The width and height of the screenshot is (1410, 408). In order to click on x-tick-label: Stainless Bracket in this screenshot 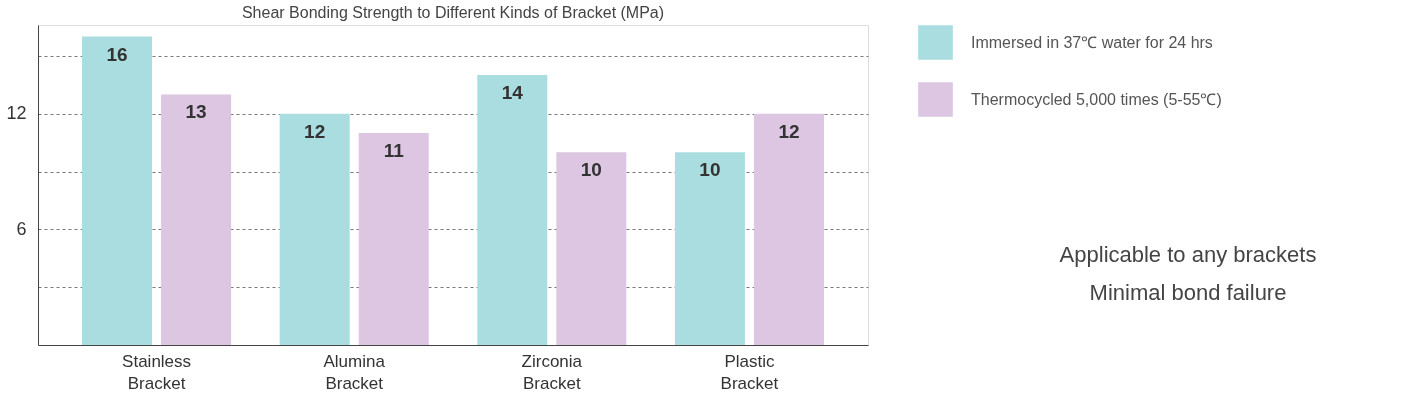, I will do `click(157, 372)`.